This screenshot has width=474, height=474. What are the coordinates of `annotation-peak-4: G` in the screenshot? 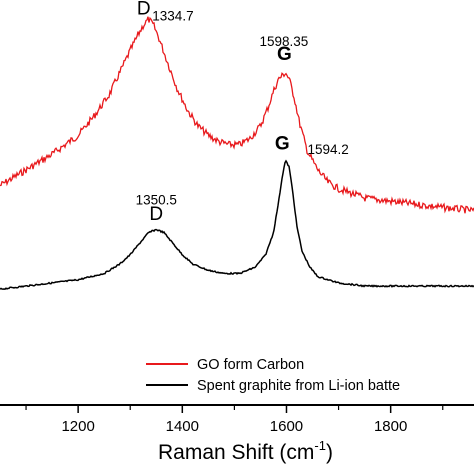 It's located at (282, 143).